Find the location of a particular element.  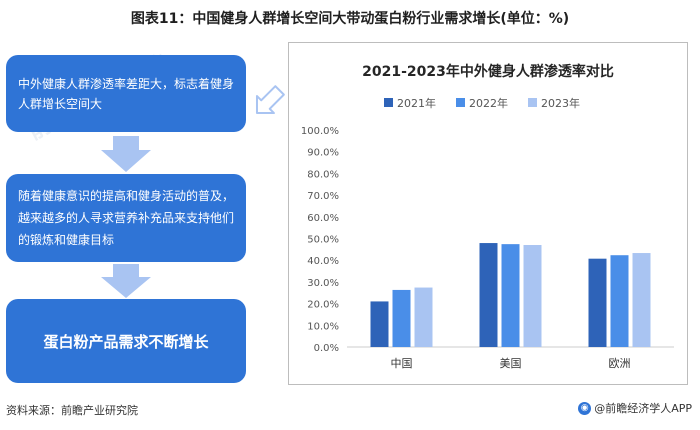

x-tick-label: 美国 is located at coordinates (511, 363).